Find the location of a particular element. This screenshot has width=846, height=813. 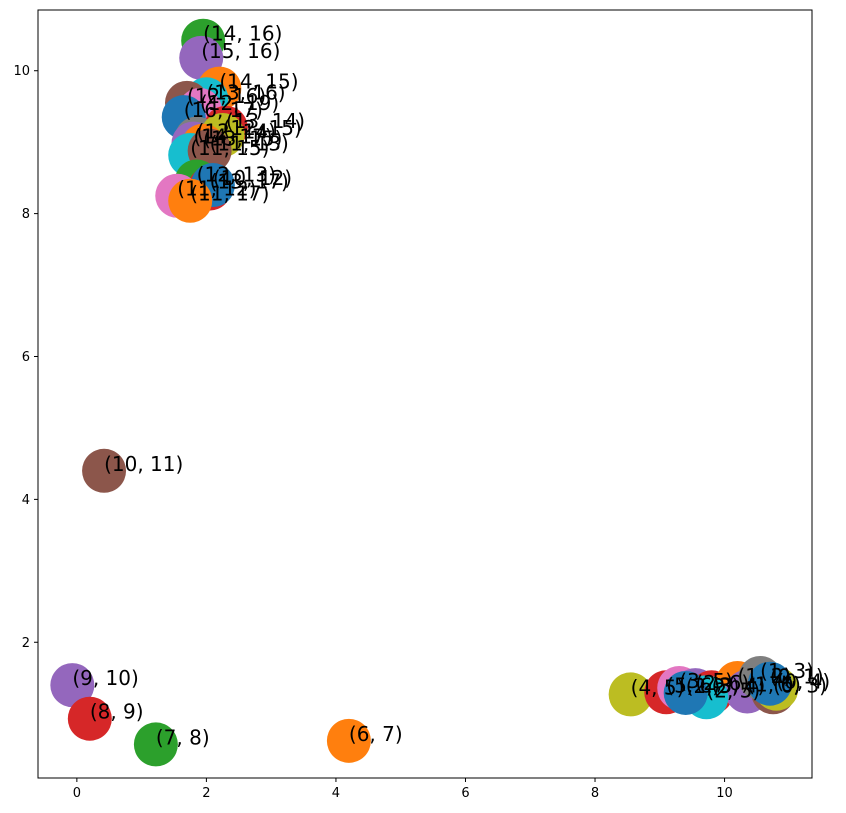

x-tick-label: 4 is located at coordinates (336, 793).